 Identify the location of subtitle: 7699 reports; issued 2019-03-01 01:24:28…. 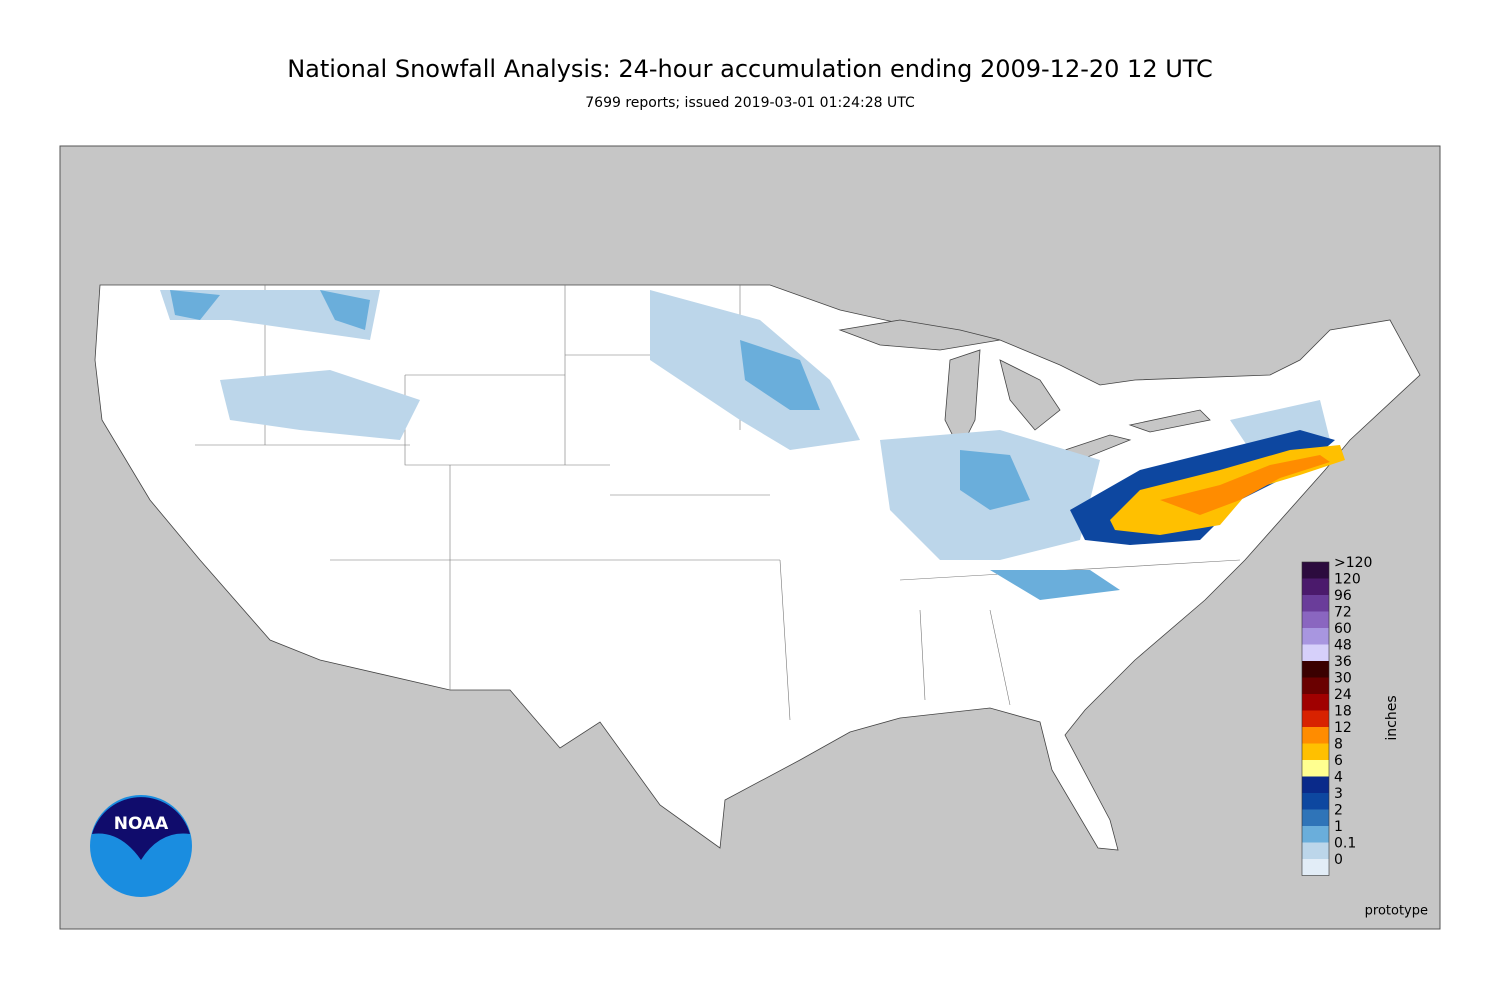
(750, 103).